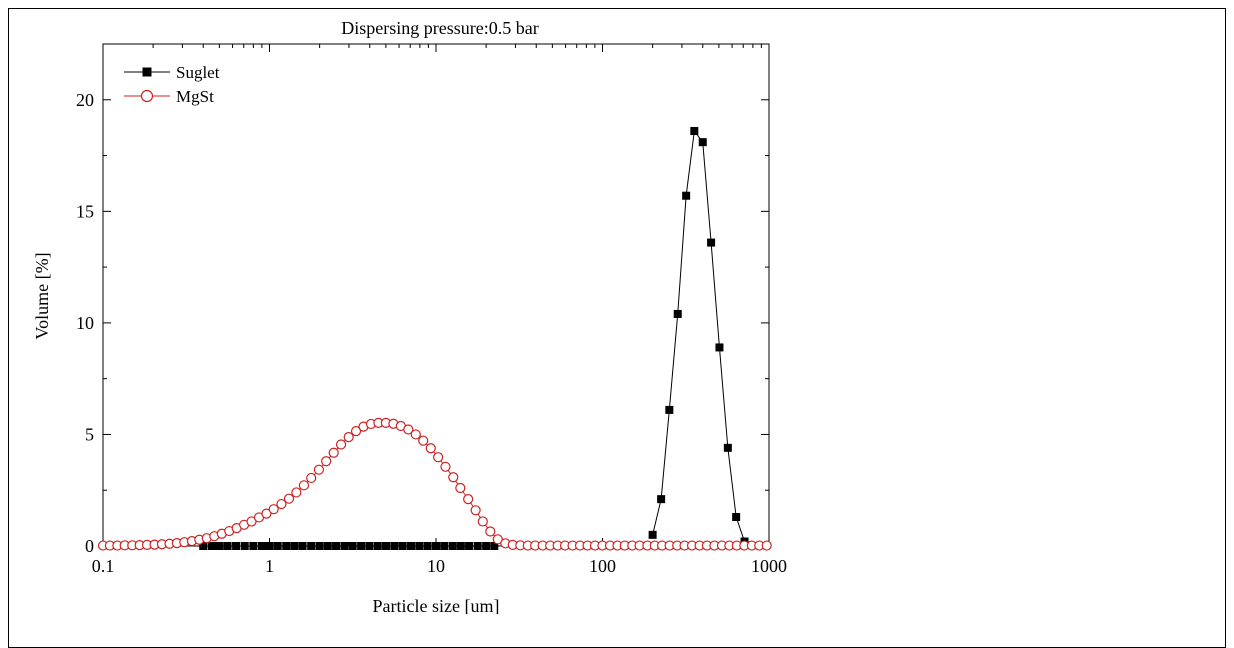 The image size is (1234, 648). I want to click on y-tick-label: 5, so click(89, 434).